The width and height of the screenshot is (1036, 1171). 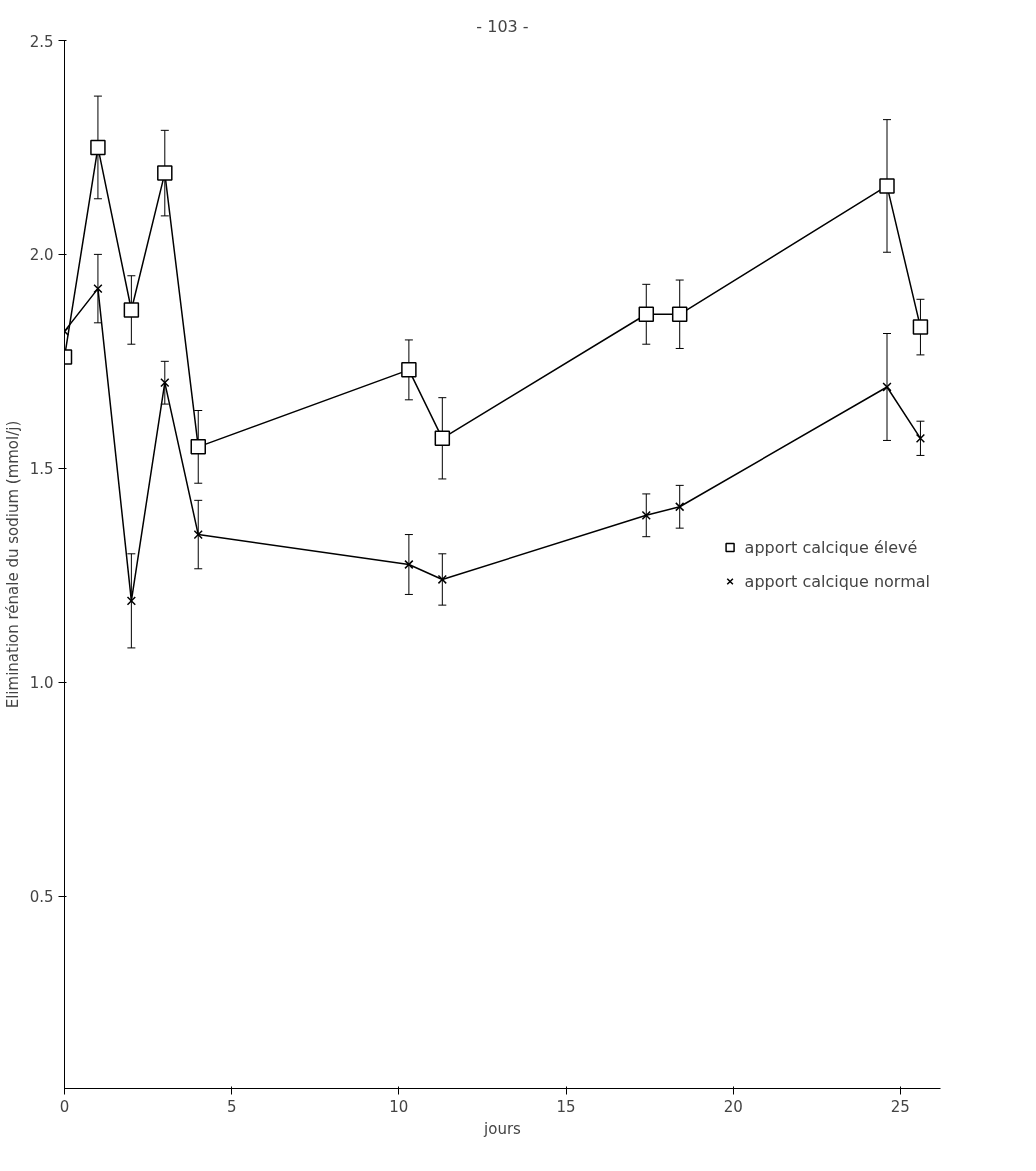 I want to click on y-tick-label: 2.0, so click(x=41, y=255).